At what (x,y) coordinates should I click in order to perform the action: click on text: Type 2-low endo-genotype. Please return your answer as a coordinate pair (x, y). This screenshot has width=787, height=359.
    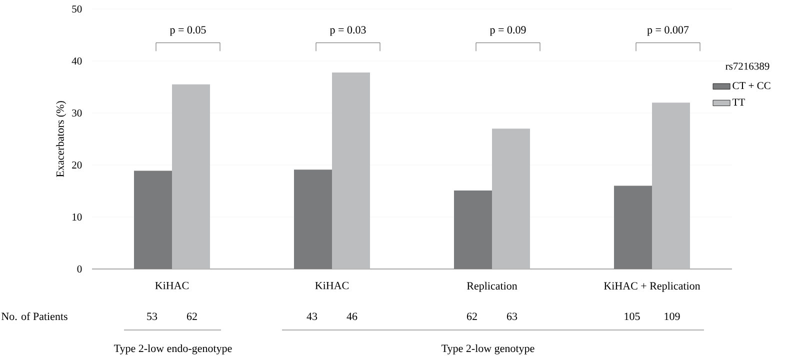
    Looking at the image, I should click on (173, 349).